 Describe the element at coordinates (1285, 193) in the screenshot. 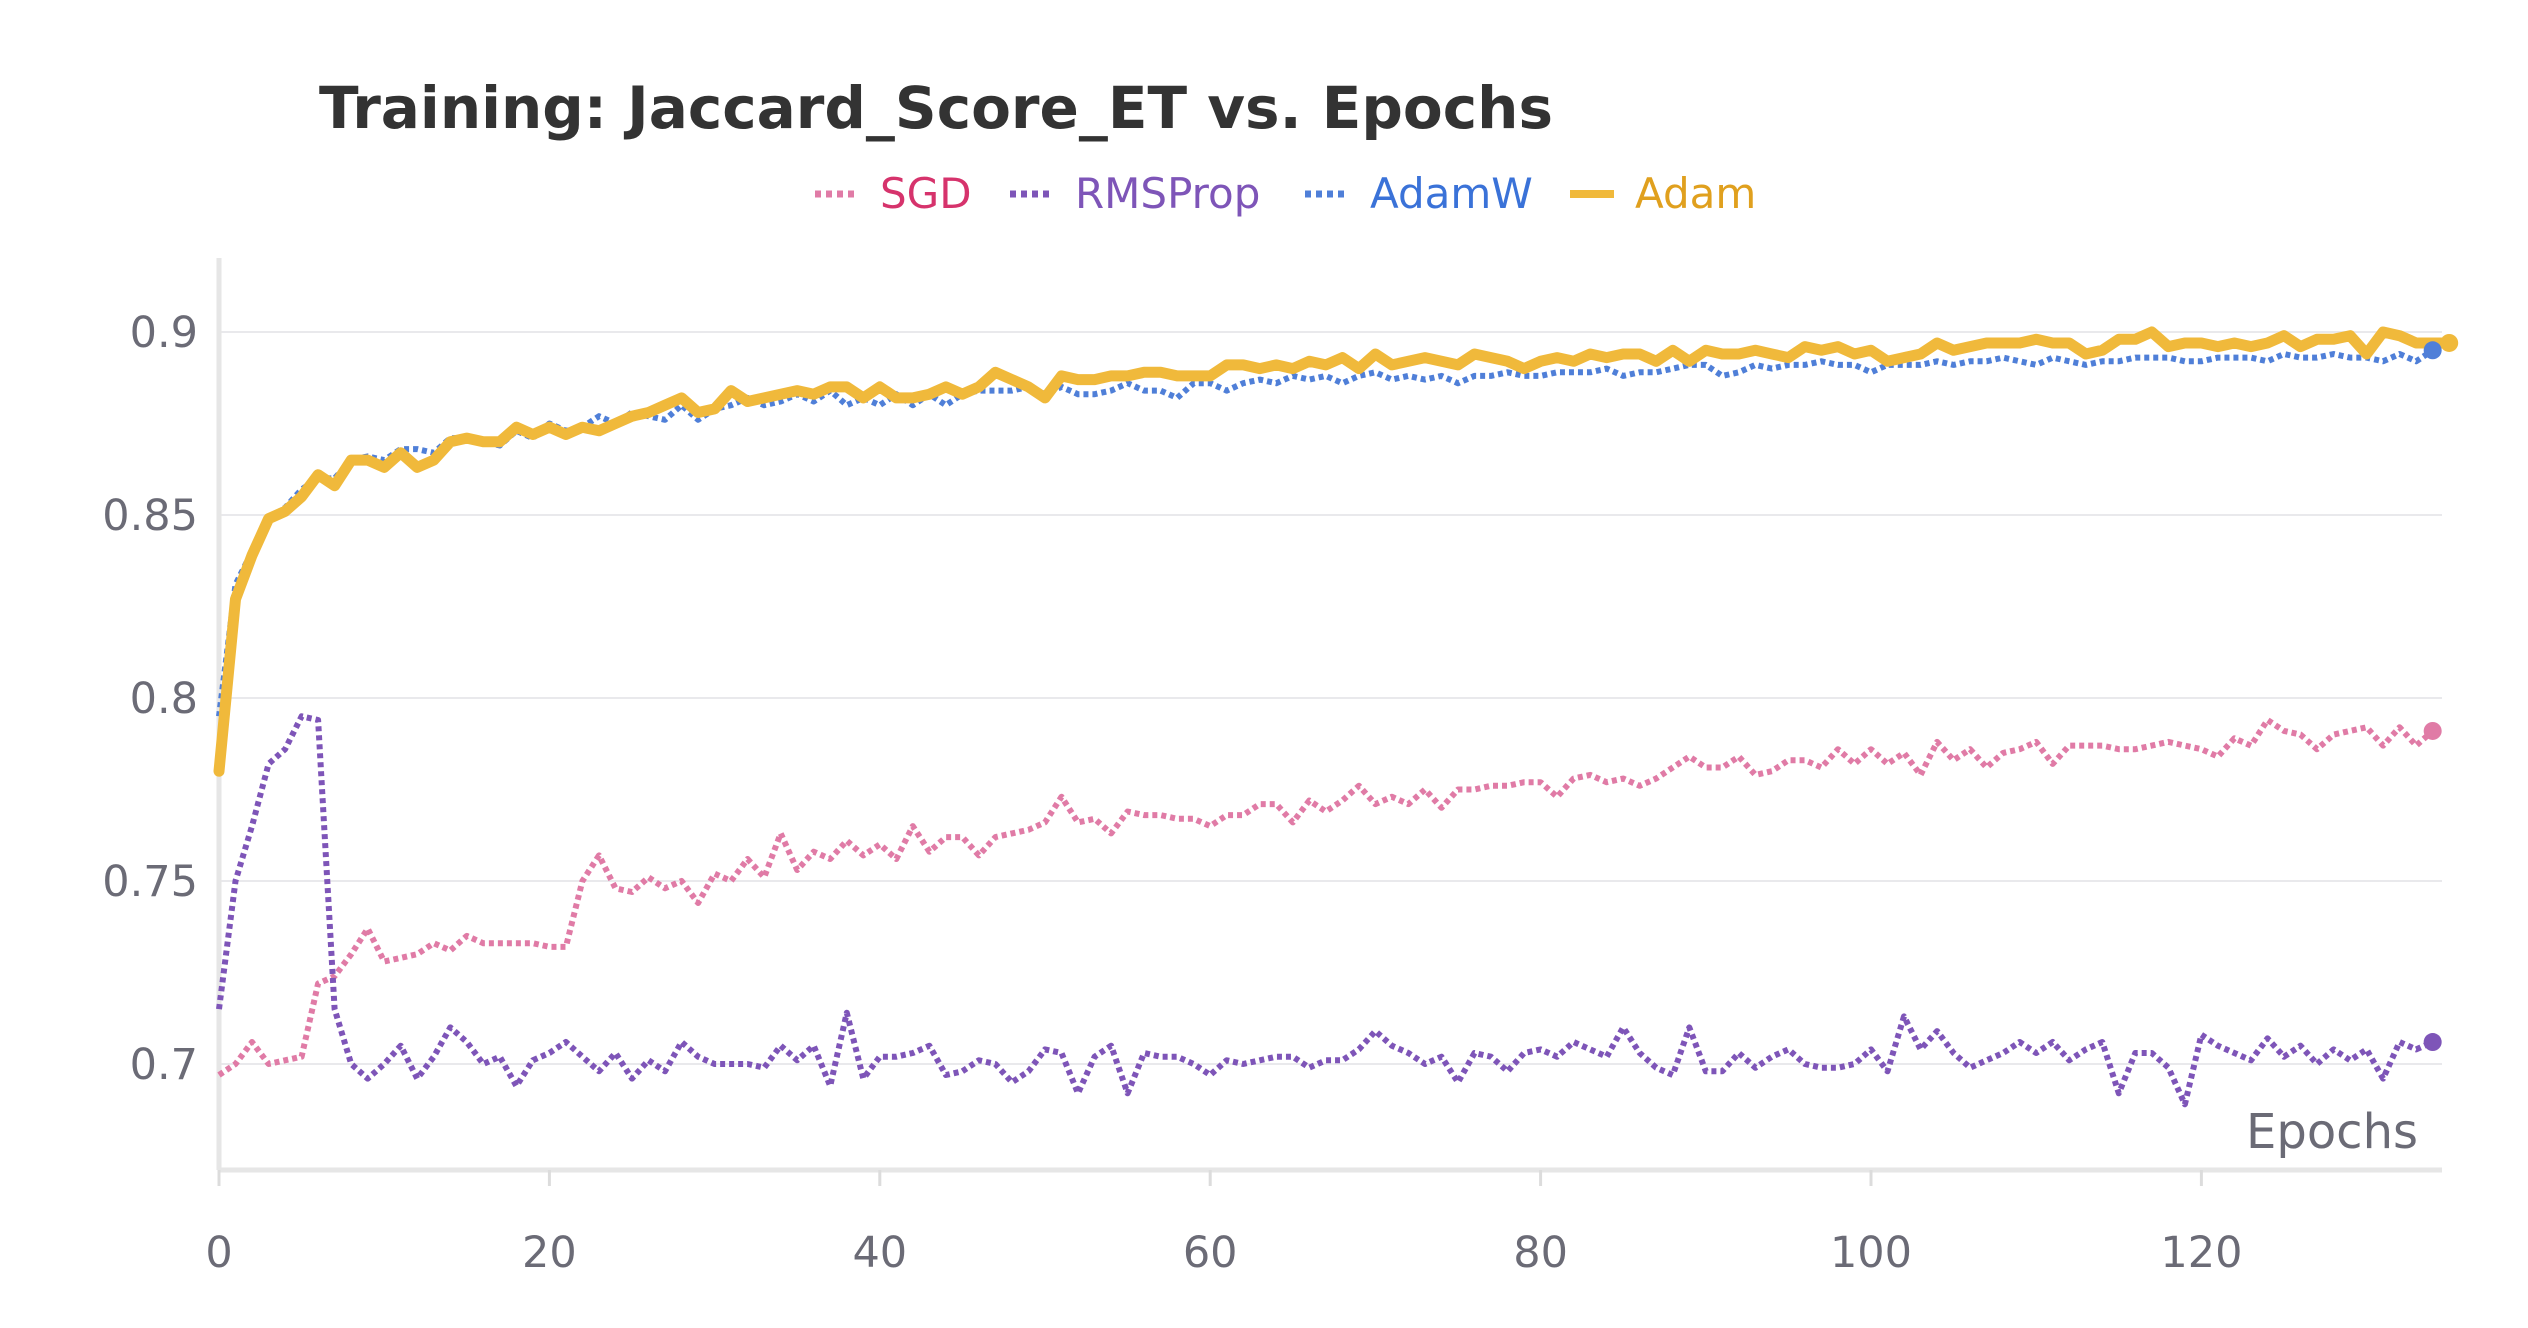

I see `legend: SGD RMSProp AdamW Adam` at that location.